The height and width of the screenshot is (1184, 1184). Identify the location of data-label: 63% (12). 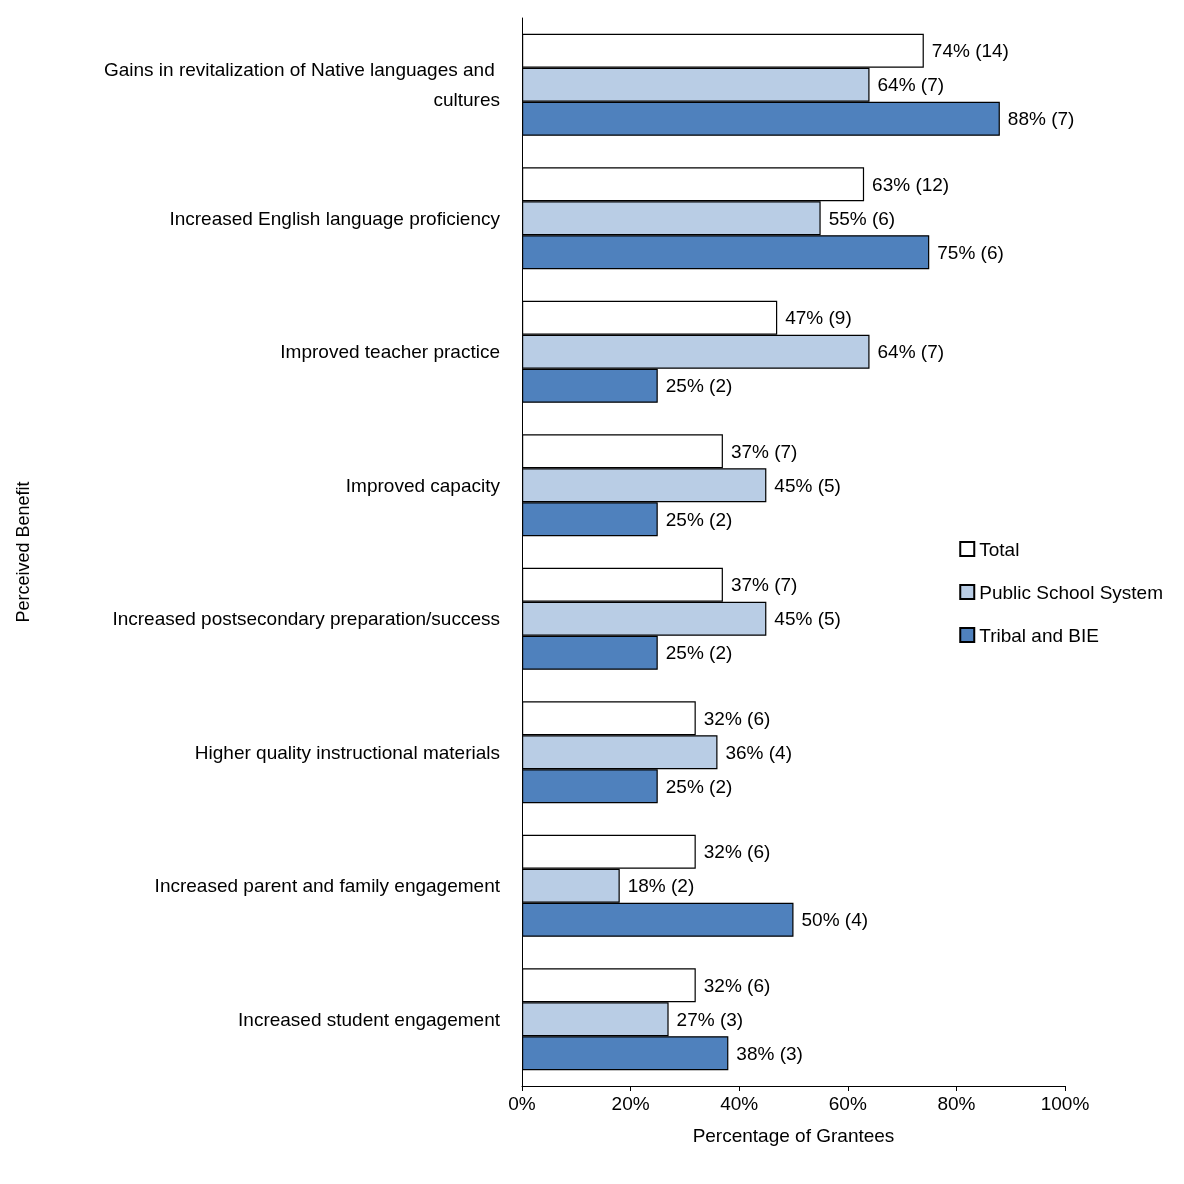
(911, 184).